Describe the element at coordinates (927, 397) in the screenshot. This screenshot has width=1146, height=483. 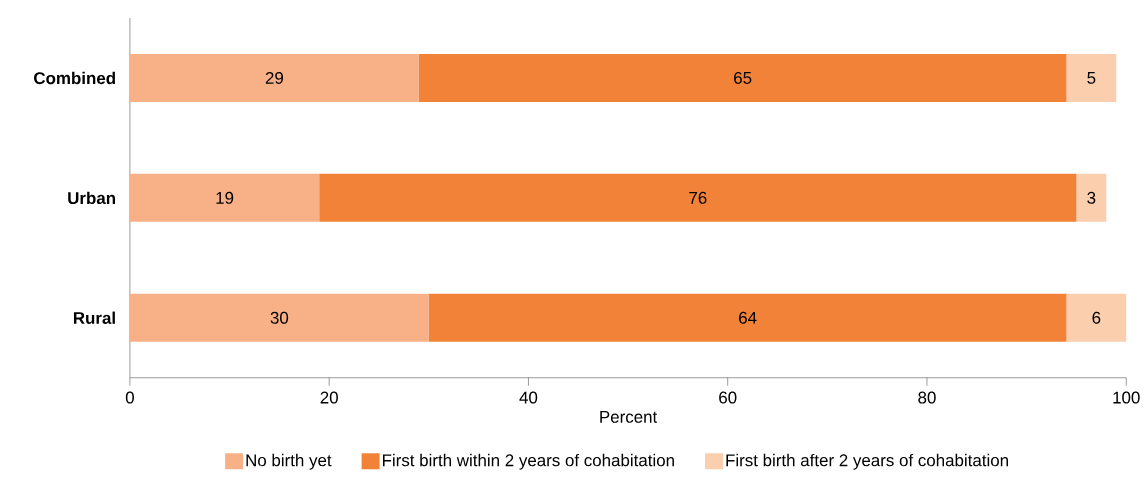
I see `x-tick-label: 80` at that location.